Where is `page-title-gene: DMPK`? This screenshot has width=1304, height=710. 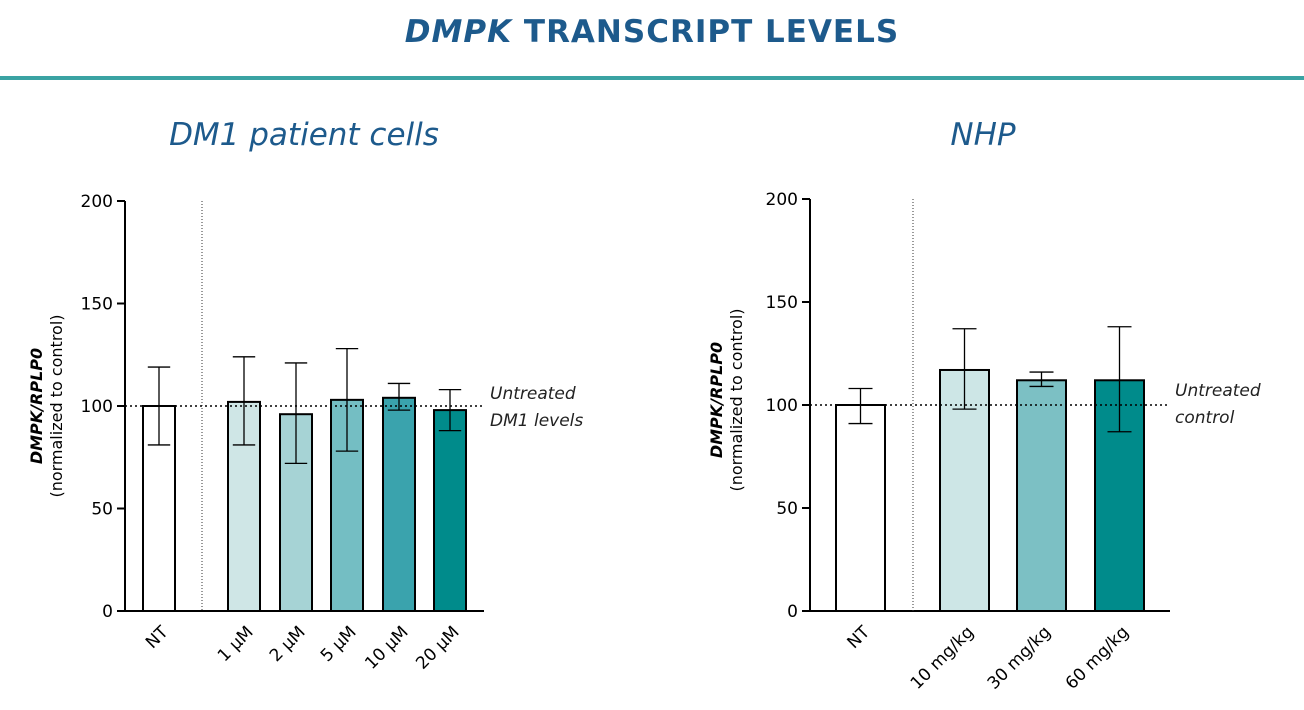
page-title-gene: DMPK is located at coordinates (458, 32).